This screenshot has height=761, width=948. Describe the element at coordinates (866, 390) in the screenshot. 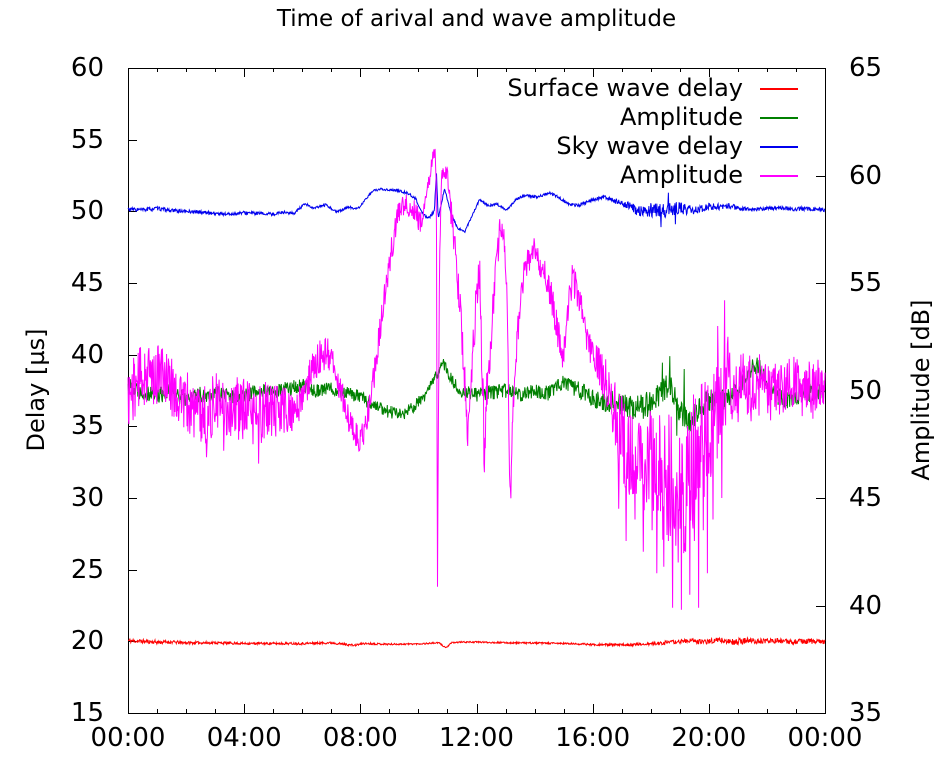

I see `y-right-tick-label: 50` at that location.